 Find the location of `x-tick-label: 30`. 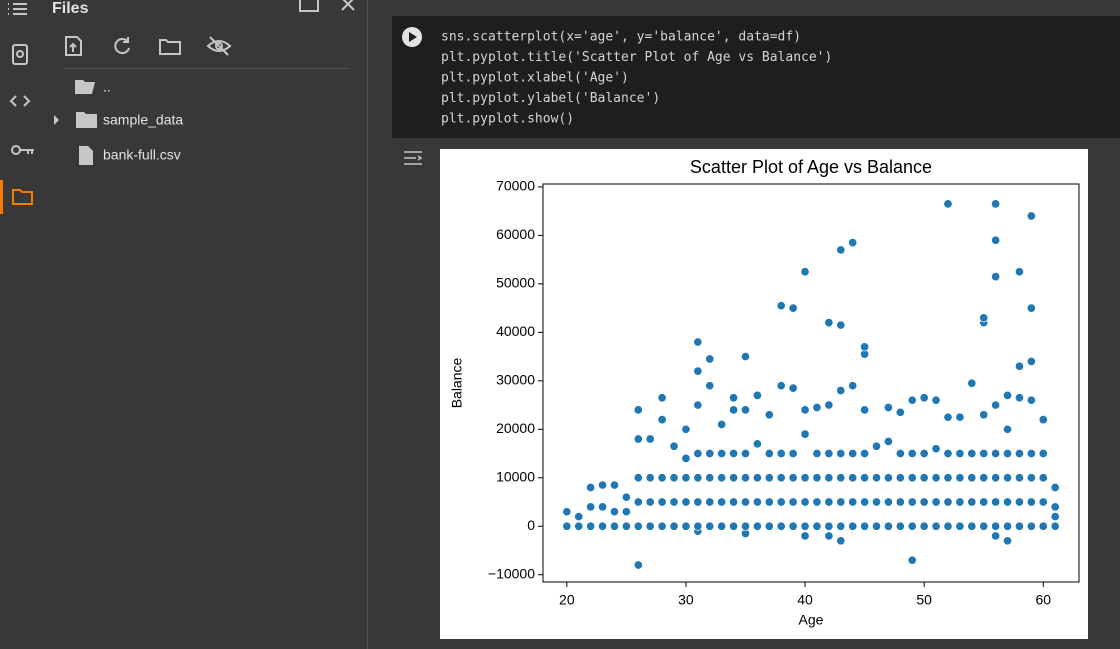

x-tick-label: 30 is located at coordinates (686, 600).